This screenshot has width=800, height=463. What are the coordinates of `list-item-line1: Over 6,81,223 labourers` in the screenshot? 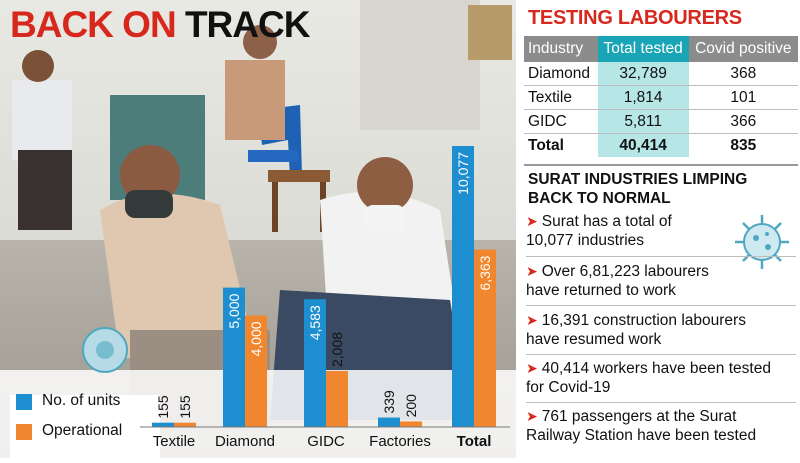 It's located at (625, 271).